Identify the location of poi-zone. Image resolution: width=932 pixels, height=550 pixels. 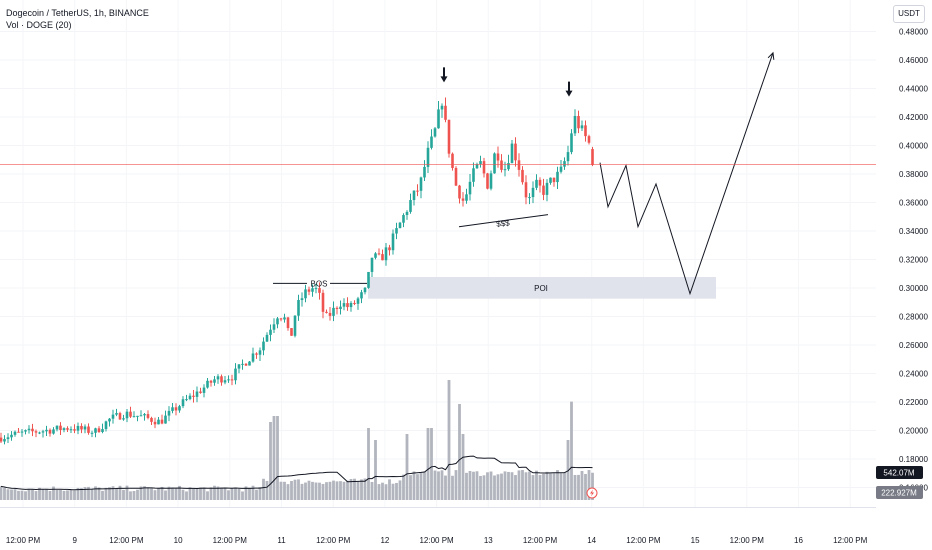
(542, 288).